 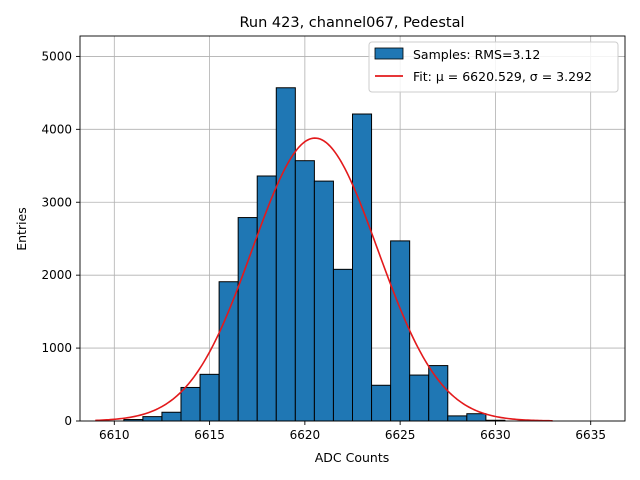 I want to click on legend-box, so click(x=493, y=67).